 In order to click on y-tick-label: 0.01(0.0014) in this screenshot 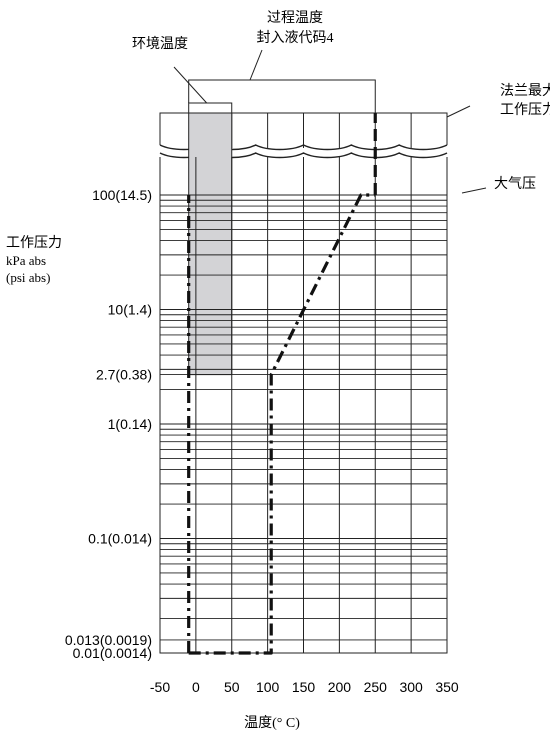, I will do `click(112, 653)`.